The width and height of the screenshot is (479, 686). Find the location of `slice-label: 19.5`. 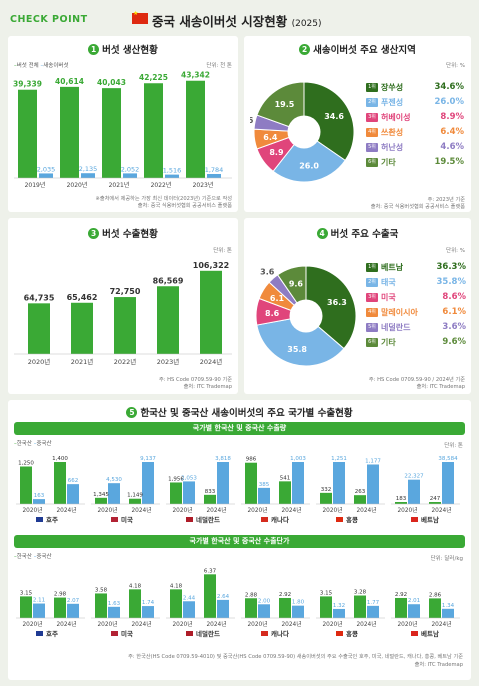

slice-label: 19.5 is located at coordinates (285, 104).